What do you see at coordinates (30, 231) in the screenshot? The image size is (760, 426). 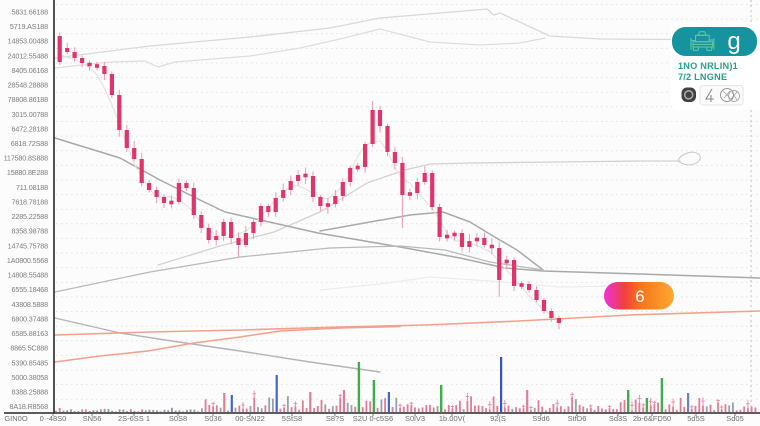 I see `svg-text: 8358.98788` at bounding box center [30, 231].